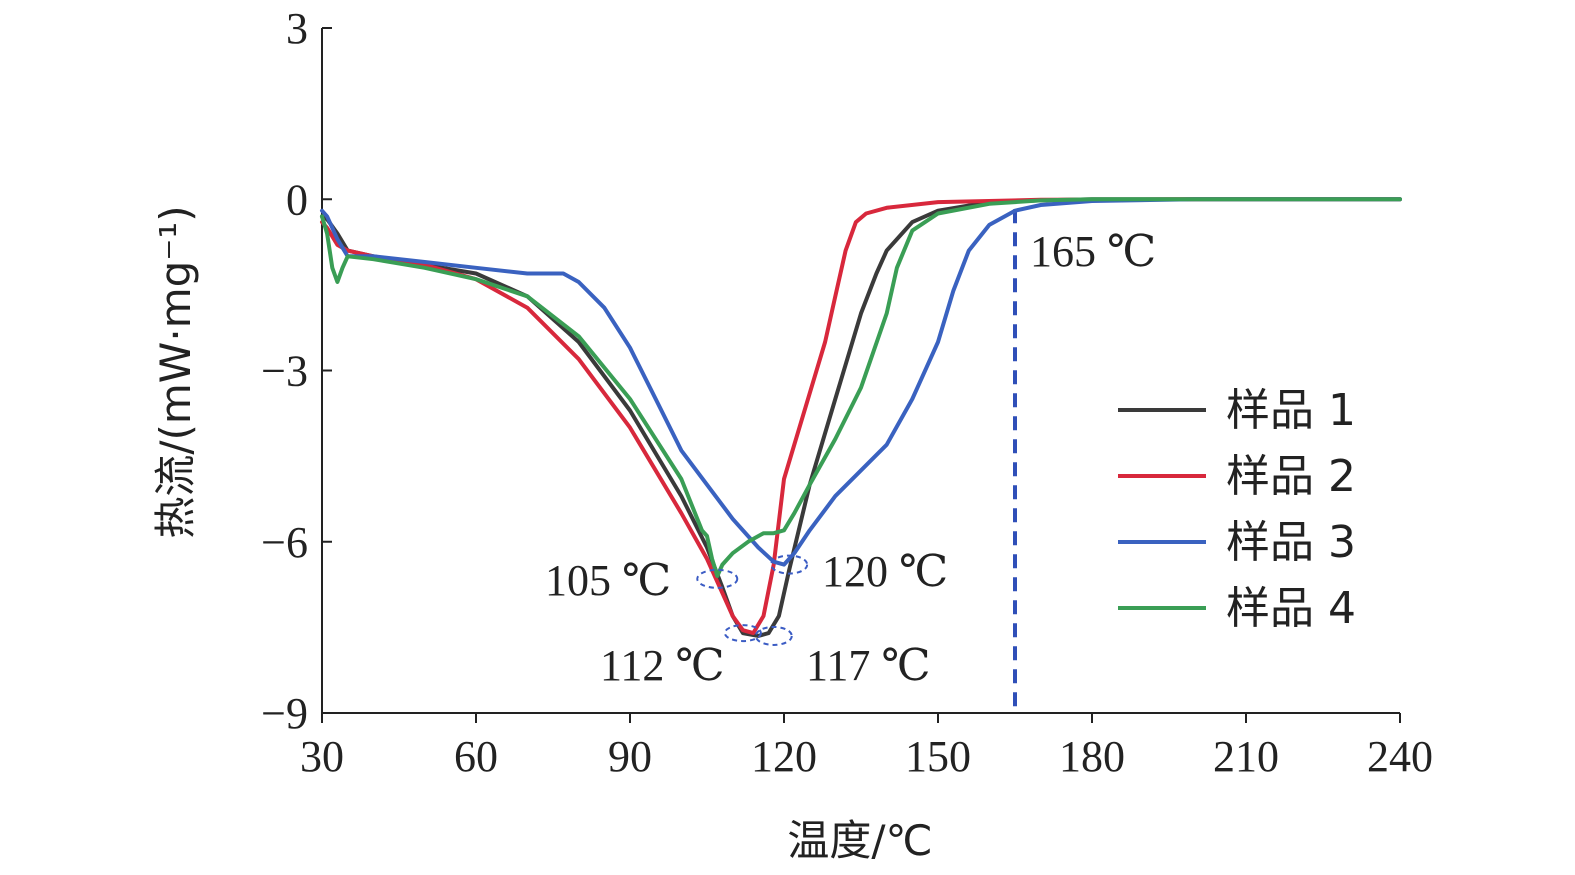  I want to click on annotation-label: 120 ℃, so click(885, 571).